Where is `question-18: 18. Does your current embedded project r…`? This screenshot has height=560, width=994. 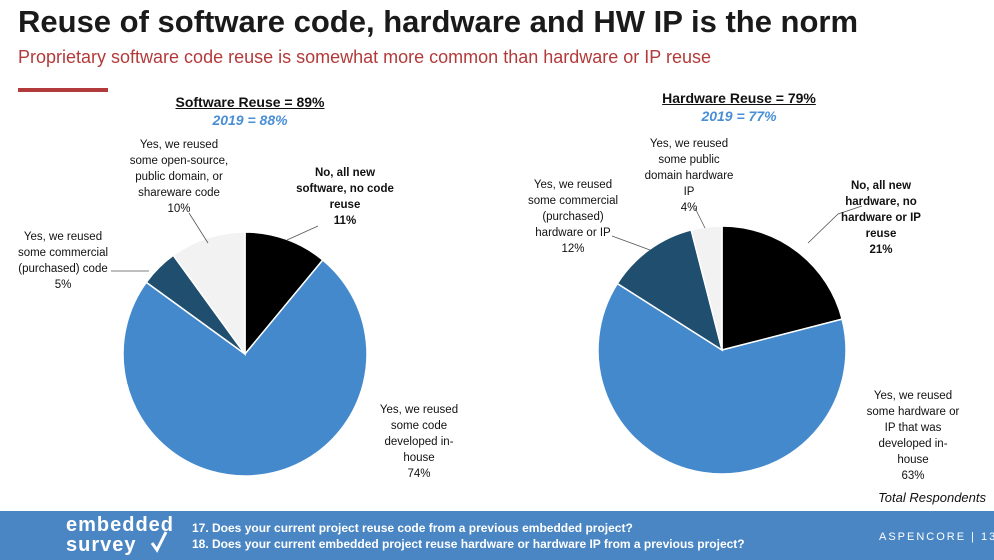 question-18: 18. Does your current embedded project r… is located at coordinates (468, 544).